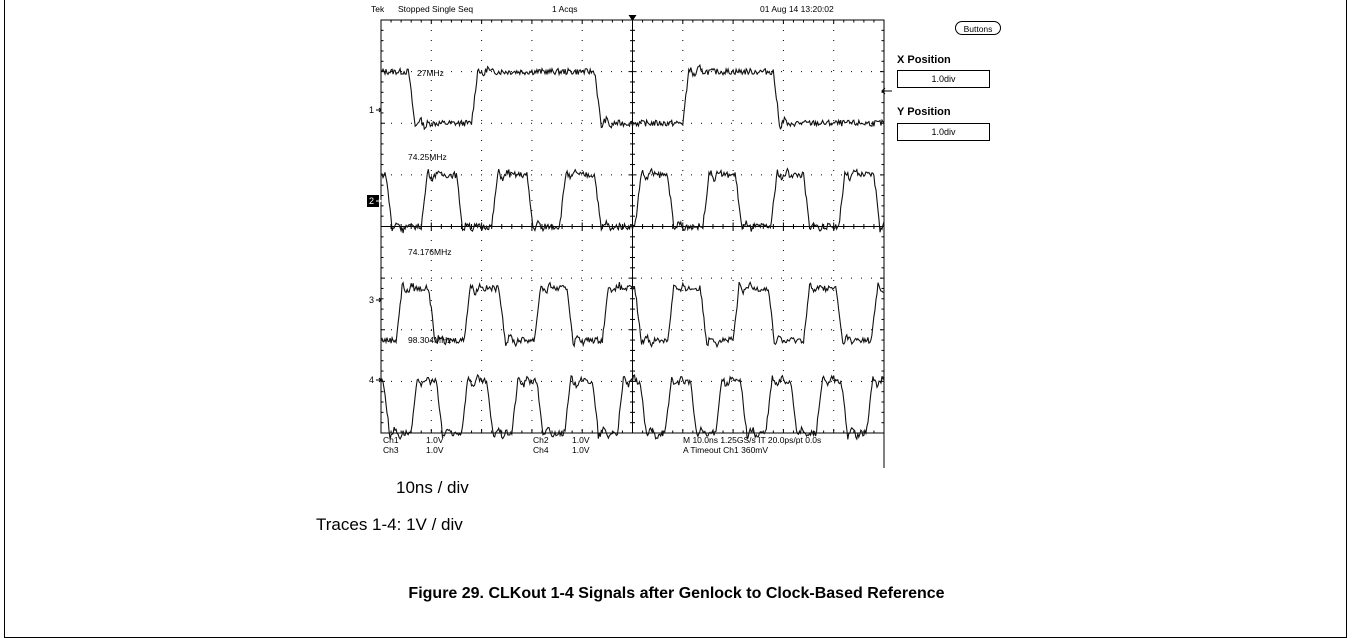 This screenshot has width=1353, height=638. Describe the element at coordinates (726, 450) in the screenshot. I see `readout-trigger: A Timeout Ch1 360mV` at that location.